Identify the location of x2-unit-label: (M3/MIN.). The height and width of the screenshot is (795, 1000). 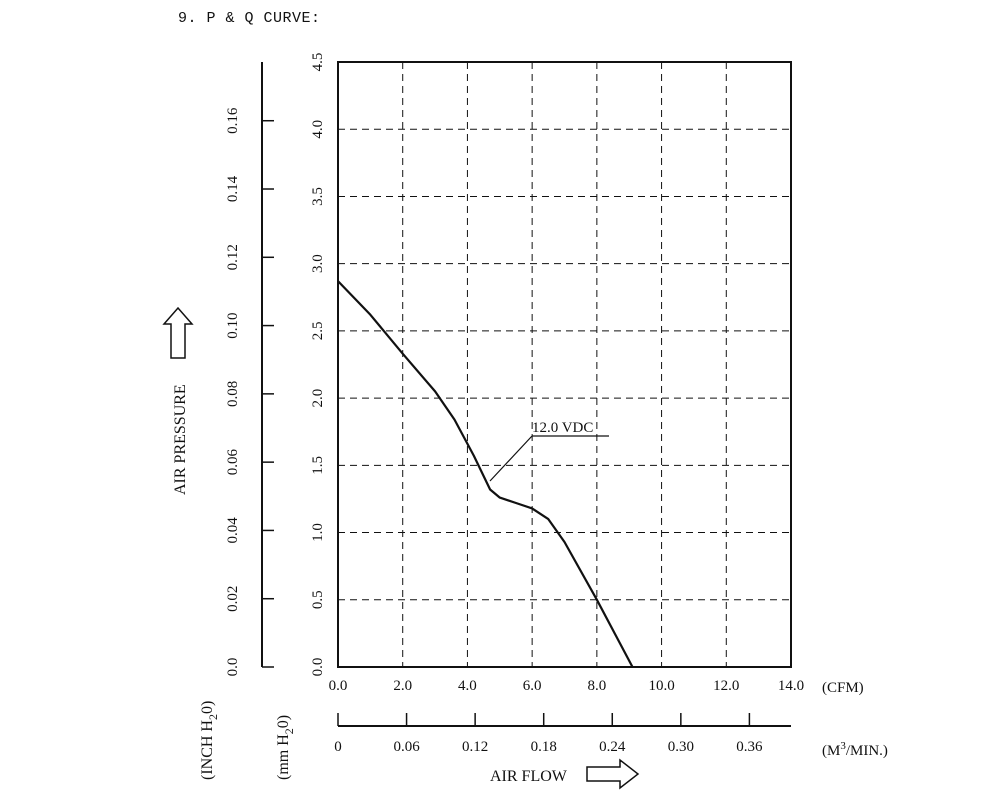
(855, 749).